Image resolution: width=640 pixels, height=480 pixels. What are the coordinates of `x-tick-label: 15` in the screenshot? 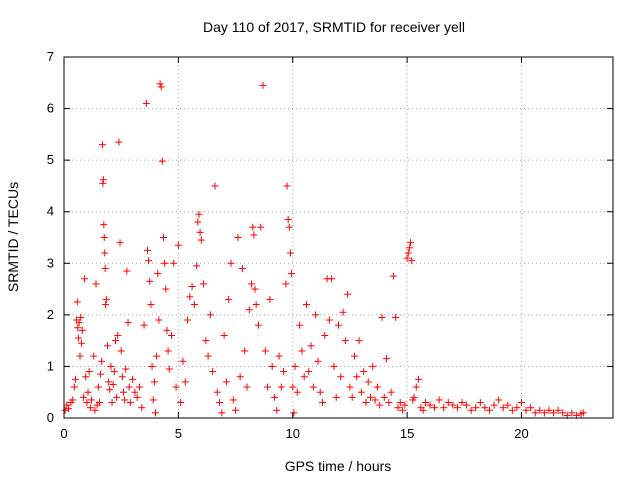 It's located at (407, 433).